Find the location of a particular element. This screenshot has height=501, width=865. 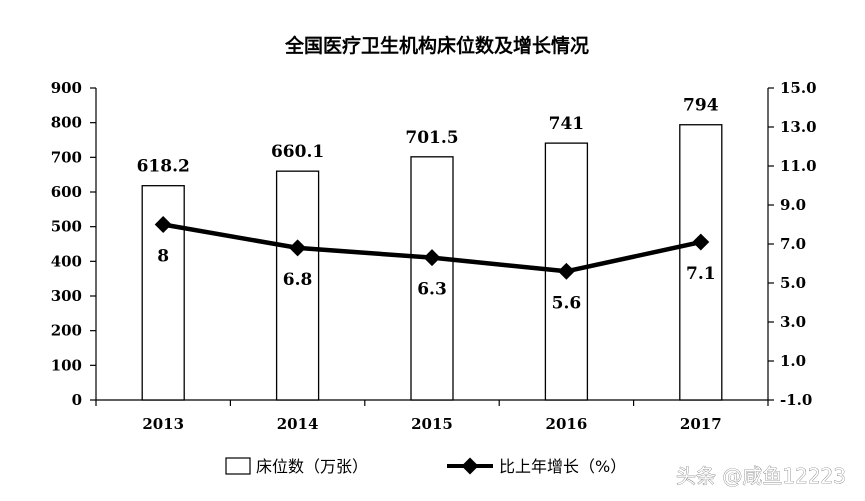

legend-line-label: 比上年增长（%） is located at coordinates (562, 466).